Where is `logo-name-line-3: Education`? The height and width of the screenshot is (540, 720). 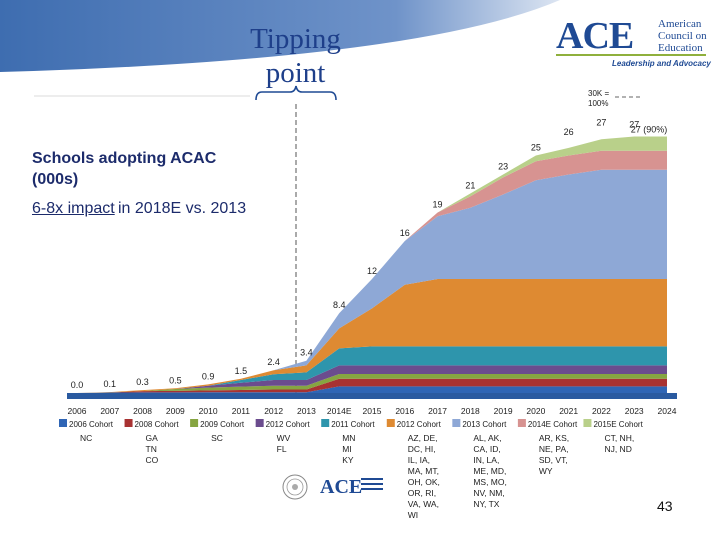
logo-name-line-3: Education is located at coordinates (680, 48).